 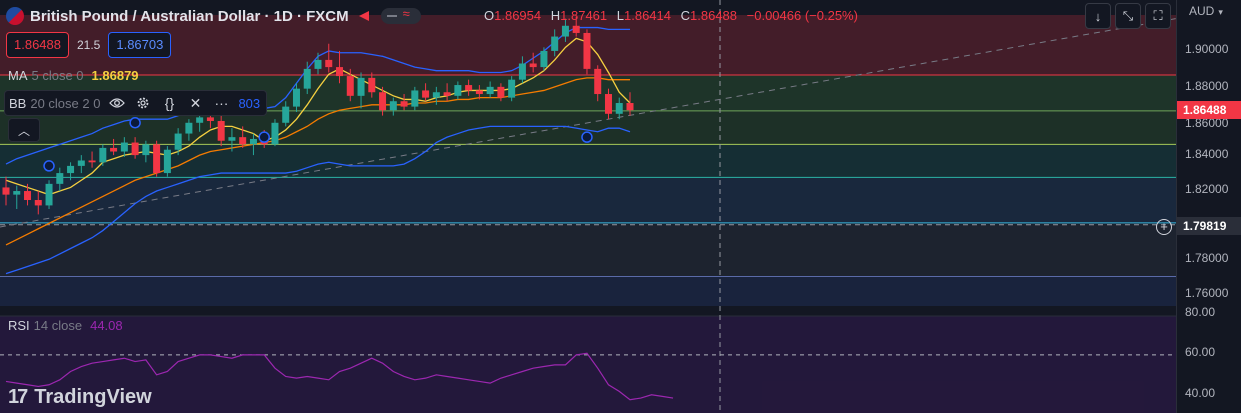 What do you see at coordinates (1207, 49) in the screenshot?
I see `price-tick: 1.90000` at bounding box center [1207, 49].